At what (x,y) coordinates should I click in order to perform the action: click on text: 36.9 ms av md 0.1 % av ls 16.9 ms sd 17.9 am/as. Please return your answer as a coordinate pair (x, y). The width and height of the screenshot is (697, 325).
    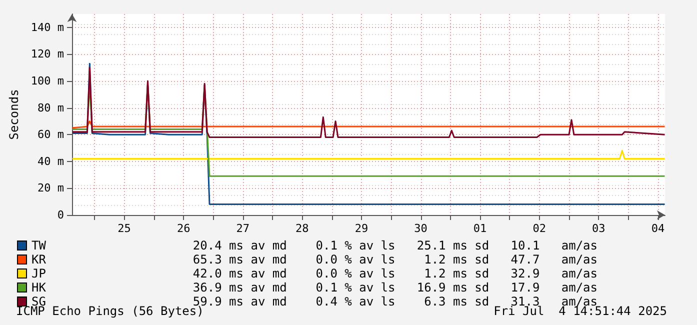
    Looking at the image, I should click on (395, 287).